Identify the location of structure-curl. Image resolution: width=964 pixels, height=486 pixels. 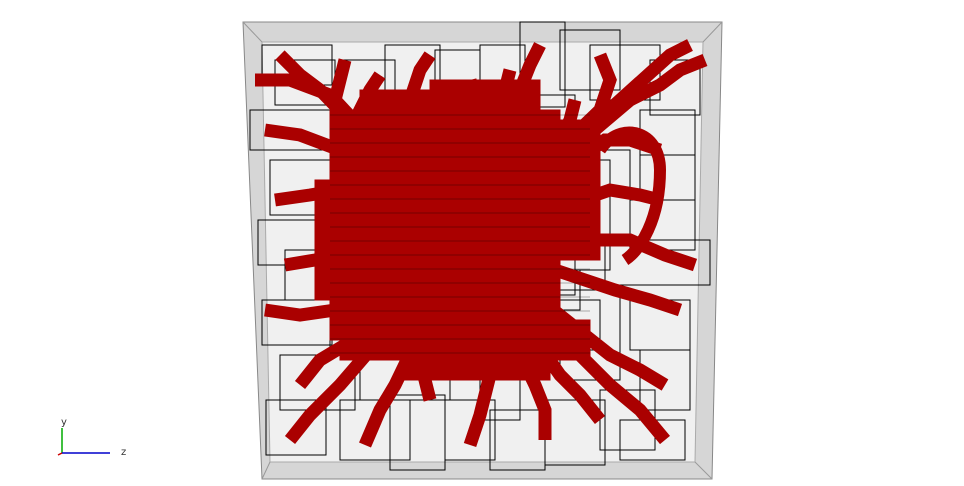
(631, 195).